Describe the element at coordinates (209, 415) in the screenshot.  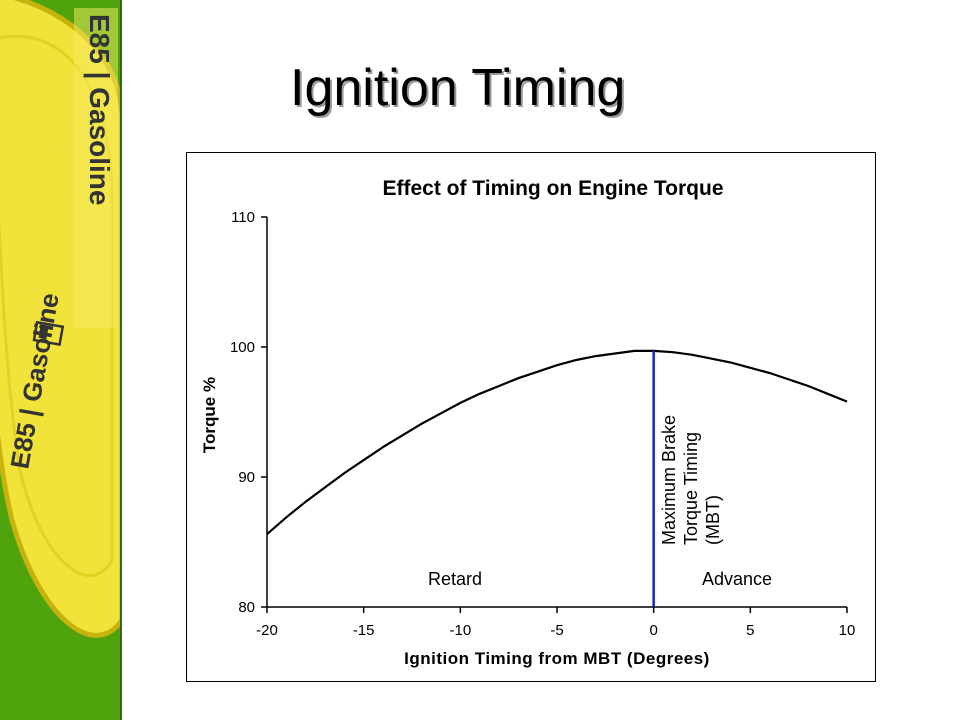
I see `y-axis-title: Torque %` at that location.